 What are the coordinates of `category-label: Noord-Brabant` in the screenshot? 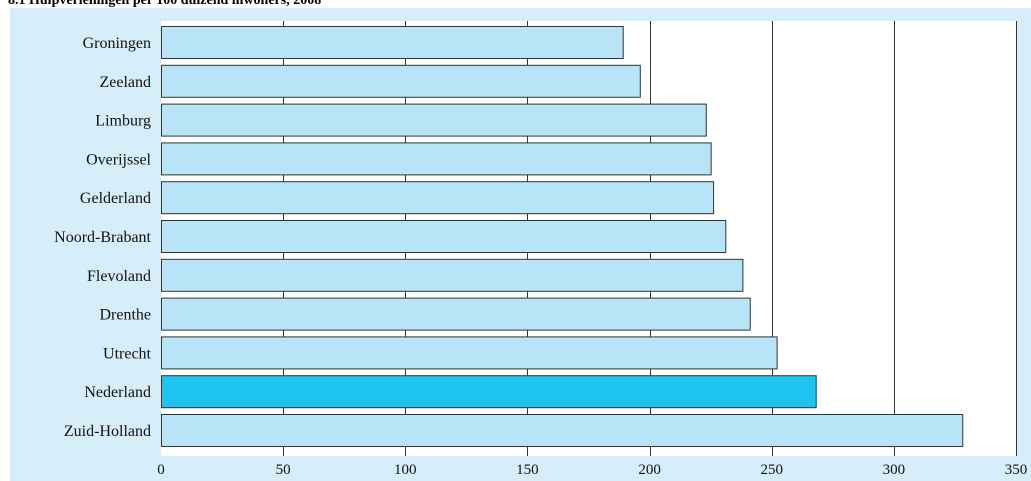 It's located at (102, 237).